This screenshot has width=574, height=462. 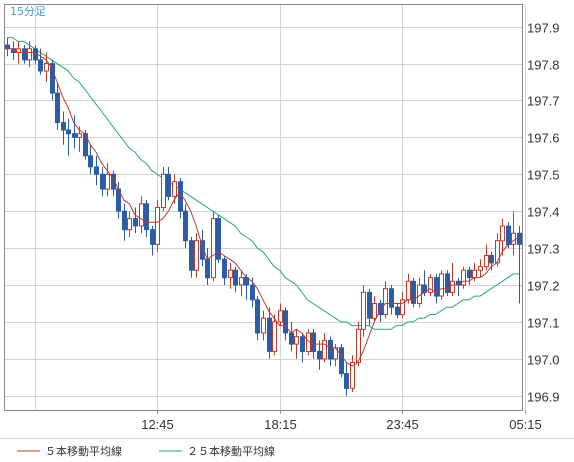 What do you see at coordinates (28, 11) in the screenshot?
I see `timeframe-label: 15分足` at bounding box center [28, 11].